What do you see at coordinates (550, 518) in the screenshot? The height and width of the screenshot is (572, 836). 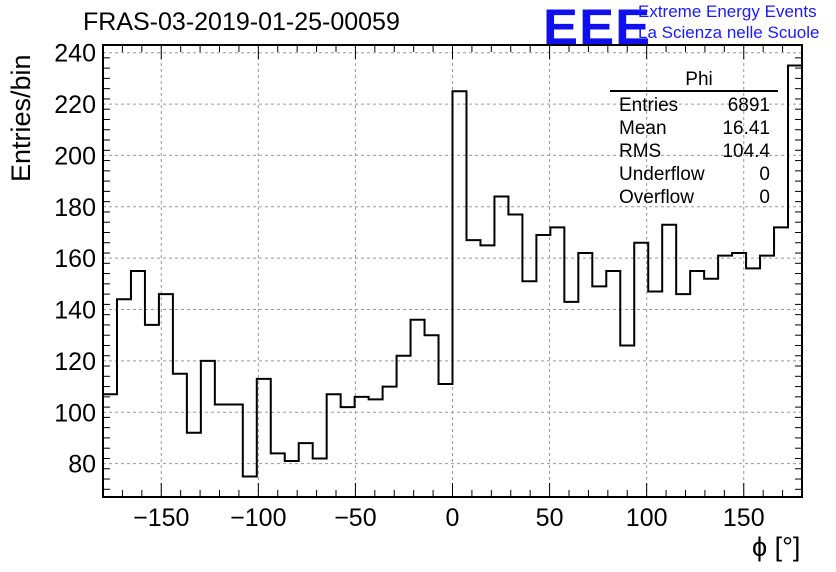 I see `x-tick-label: 50` at bounding box center [550, 518].